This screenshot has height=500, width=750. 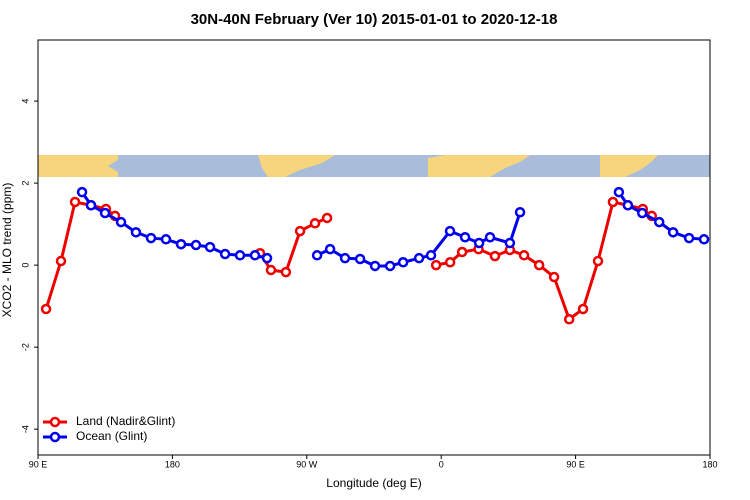 I want to click on x-tick-label: 0, so click(x=441, y=464).